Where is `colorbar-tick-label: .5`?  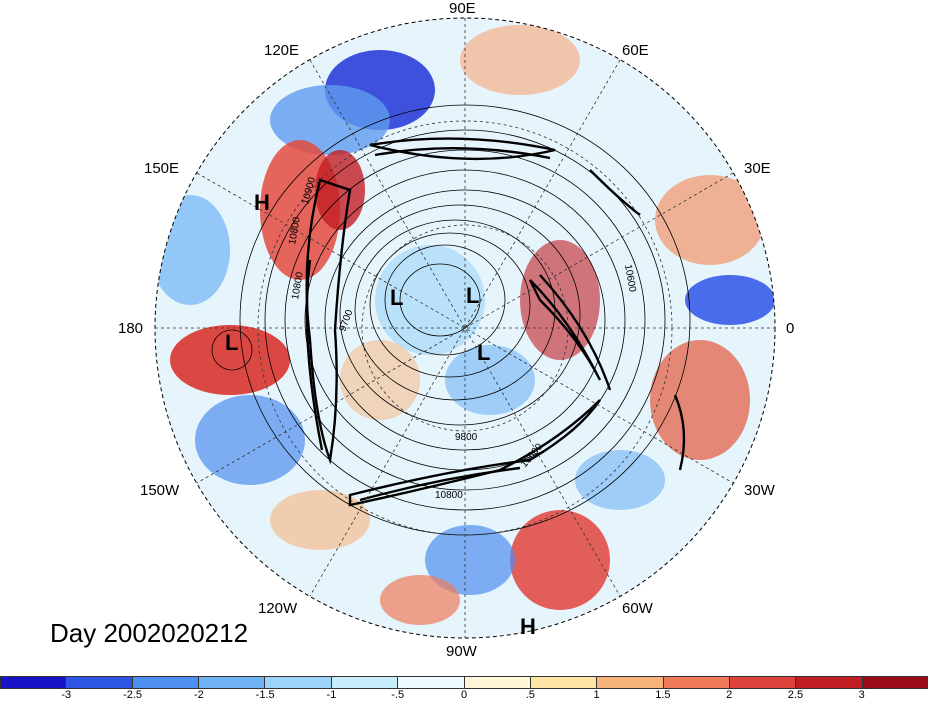 colorbar-tick-label: .5 is located at coordinates (530, 695).